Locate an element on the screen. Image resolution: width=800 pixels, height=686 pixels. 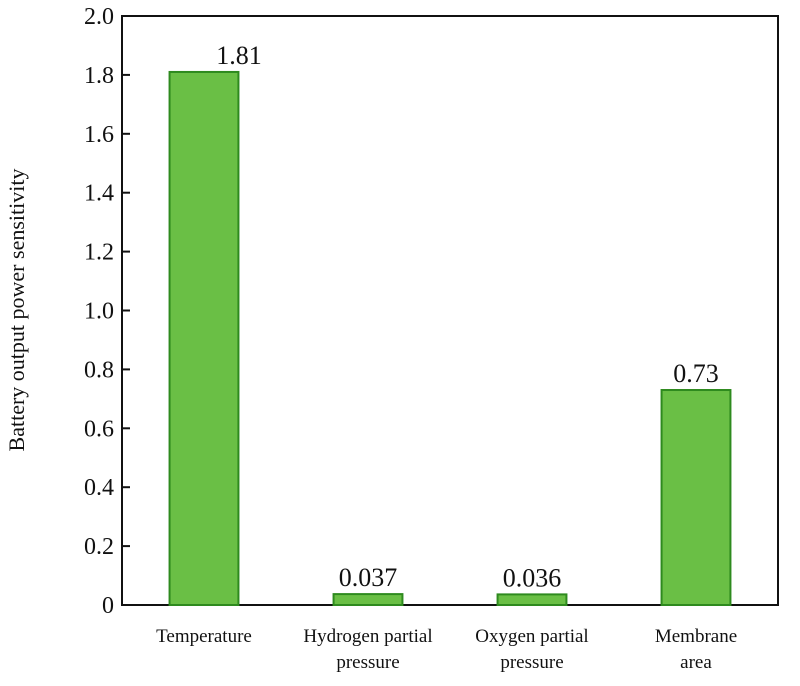
category-label: Oxygen partial is located at coordinates (531, 636).